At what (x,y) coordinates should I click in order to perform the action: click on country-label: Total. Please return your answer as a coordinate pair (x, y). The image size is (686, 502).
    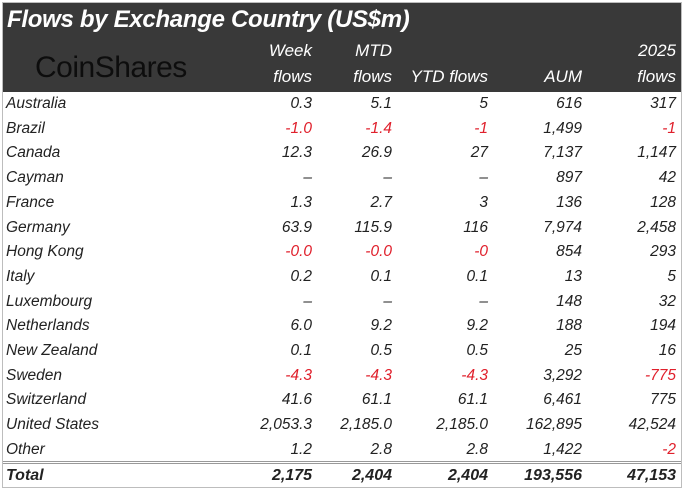
    Looking at the image, I should click on (25, 475).